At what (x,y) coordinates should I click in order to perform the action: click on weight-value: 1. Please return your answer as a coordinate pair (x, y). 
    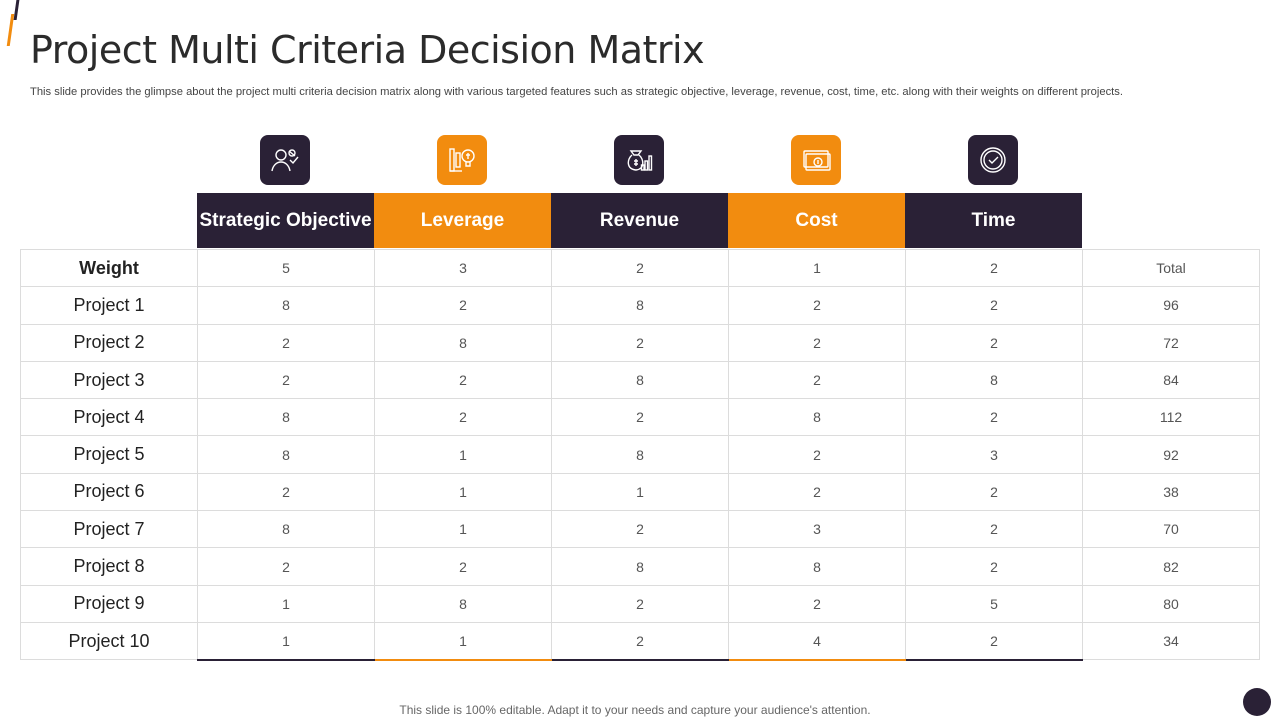
    Looking at the image, I should click on (817, 268).